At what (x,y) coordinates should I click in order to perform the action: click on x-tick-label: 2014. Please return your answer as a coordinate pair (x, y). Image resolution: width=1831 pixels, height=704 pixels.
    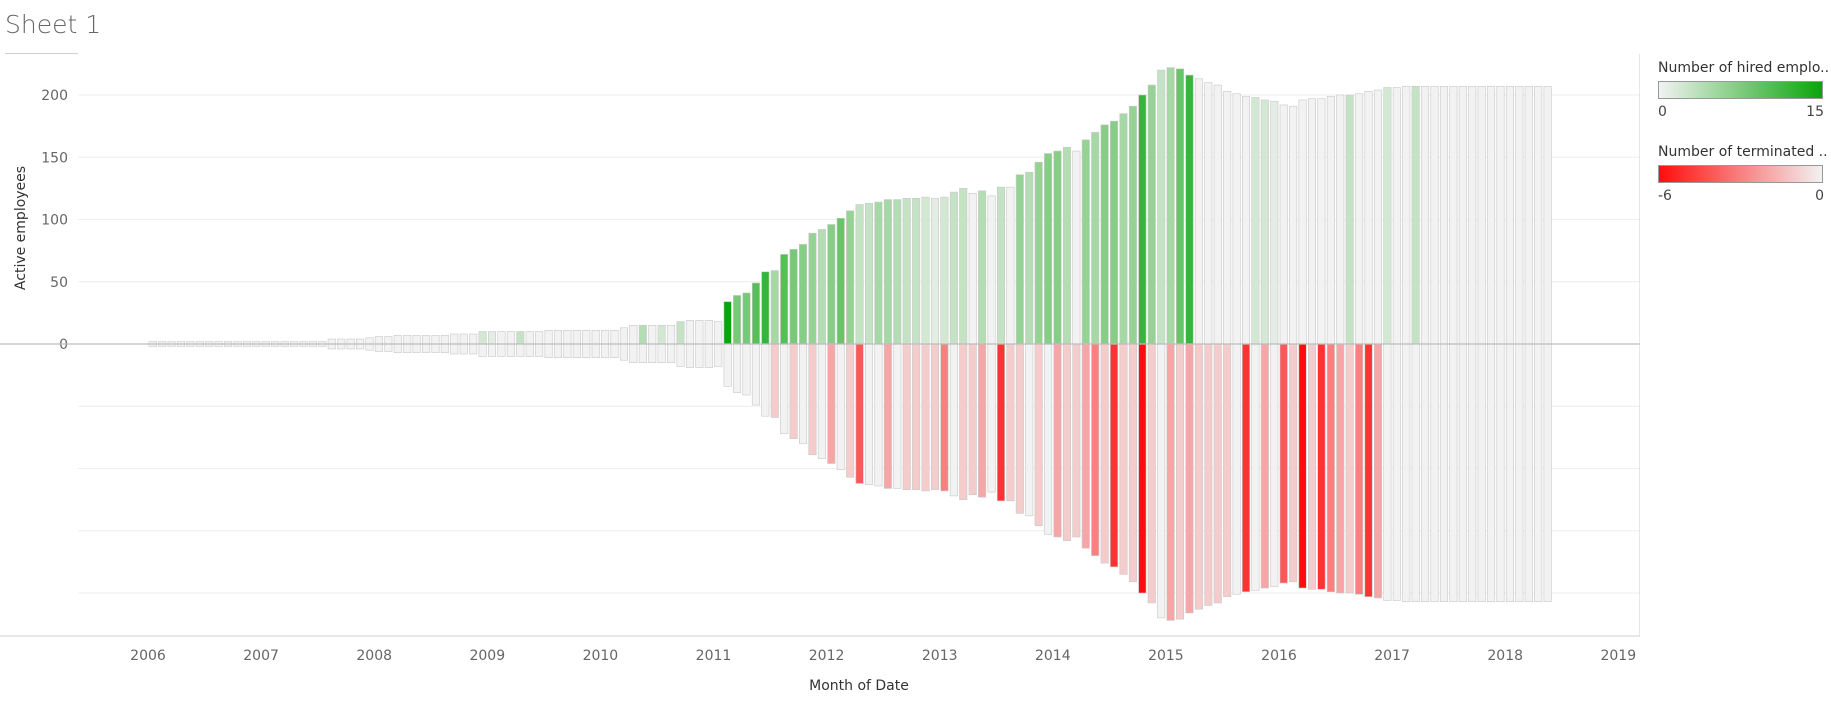
    Looking at the image, I should click on (1053, 656).